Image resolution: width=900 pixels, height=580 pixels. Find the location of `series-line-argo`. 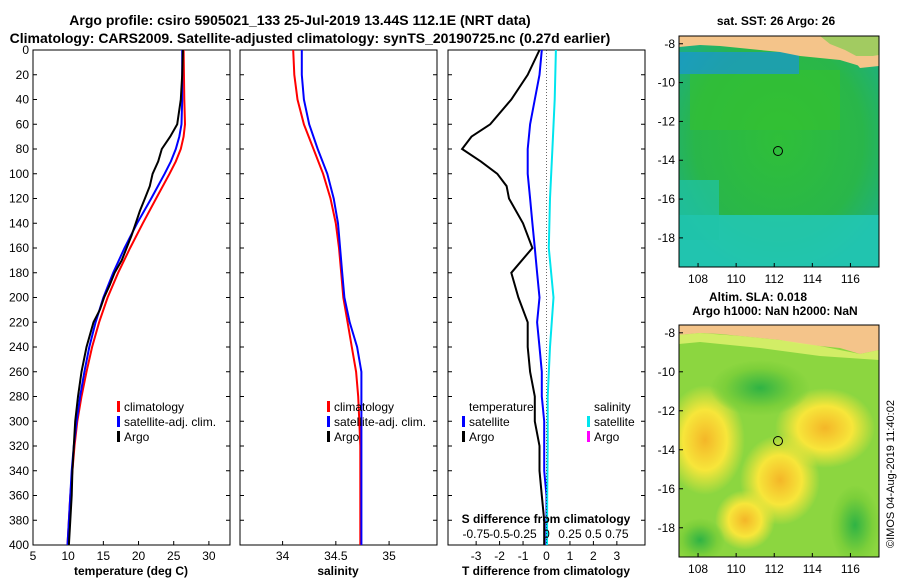

series-line-argo is located at coordinates (125, 297).